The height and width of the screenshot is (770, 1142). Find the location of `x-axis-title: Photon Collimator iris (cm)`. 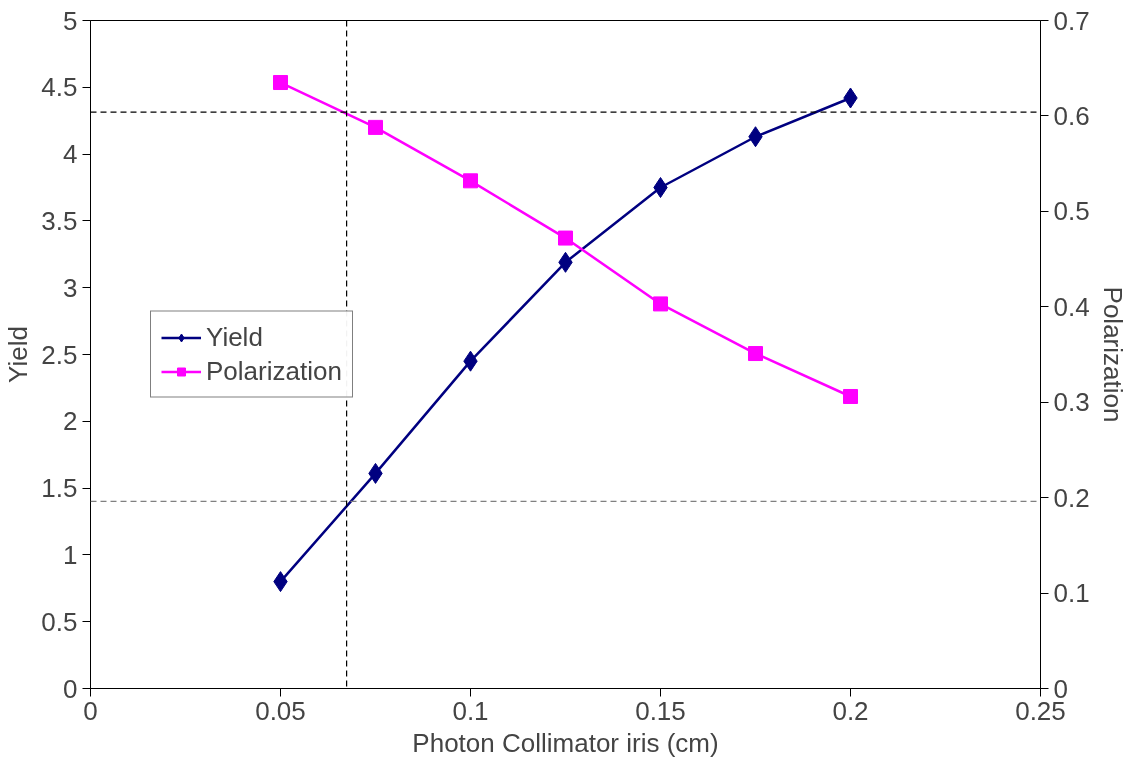

x-axis-title: Photon Collimator iris (cm) is located at coordinates (565, 742).